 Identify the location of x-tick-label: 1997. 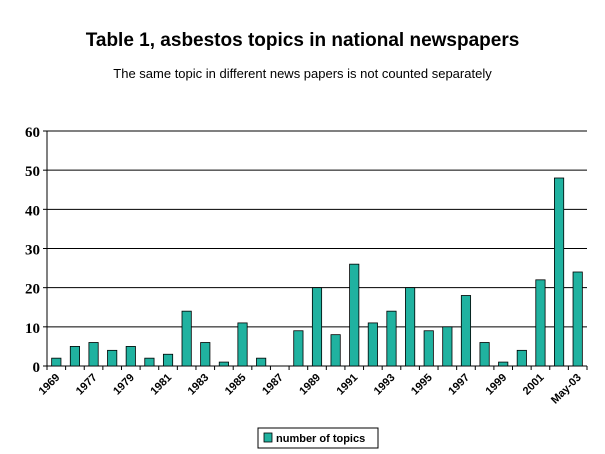
(459, 385).